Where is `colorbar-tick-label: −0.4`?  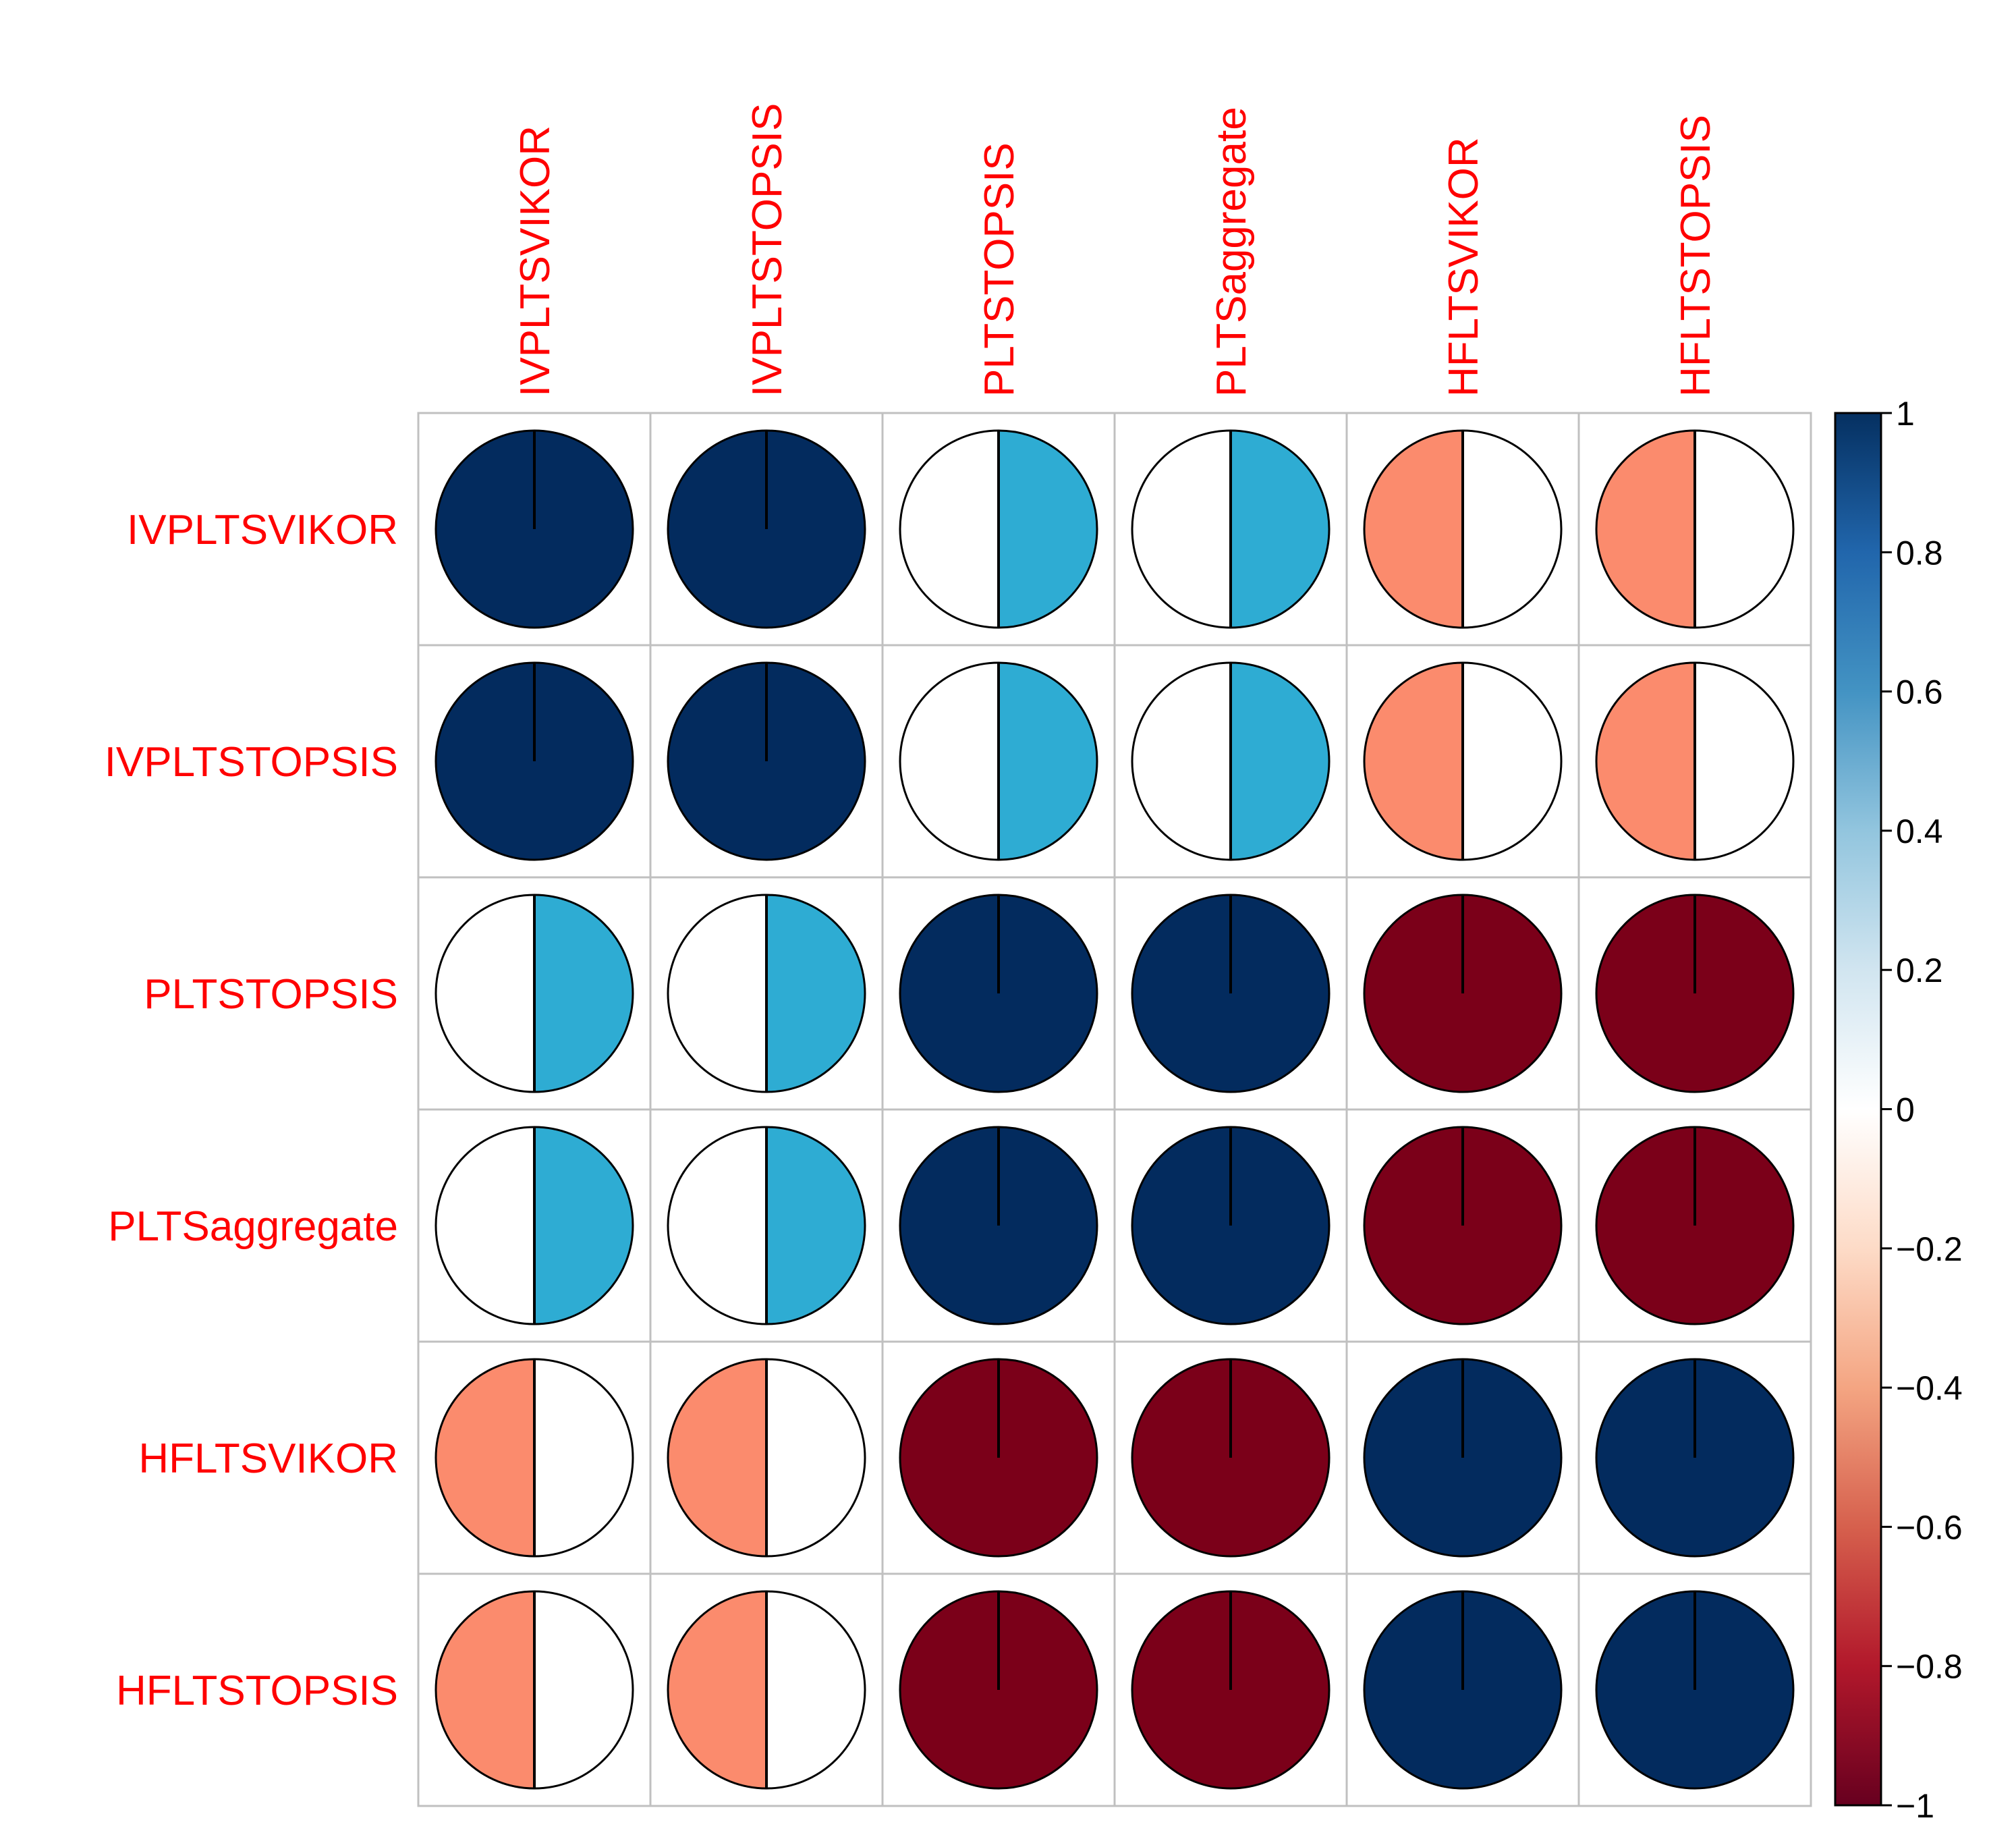
colorbar-tick-label: −0.4 is located at coordinates (1929, 1388).